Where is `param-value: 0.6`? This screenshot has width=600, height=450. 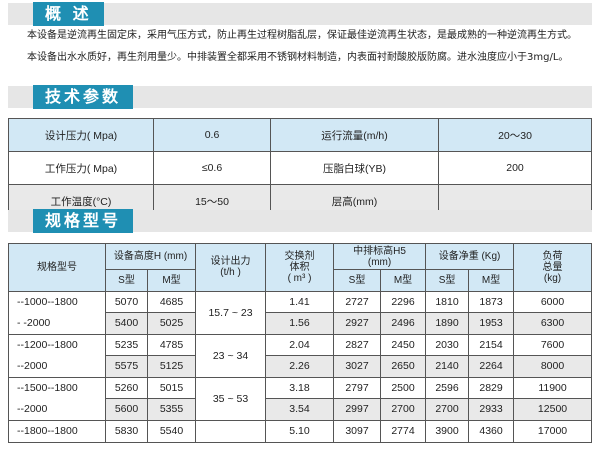
param-value: 0.6 is located at coordinates (212, 135).